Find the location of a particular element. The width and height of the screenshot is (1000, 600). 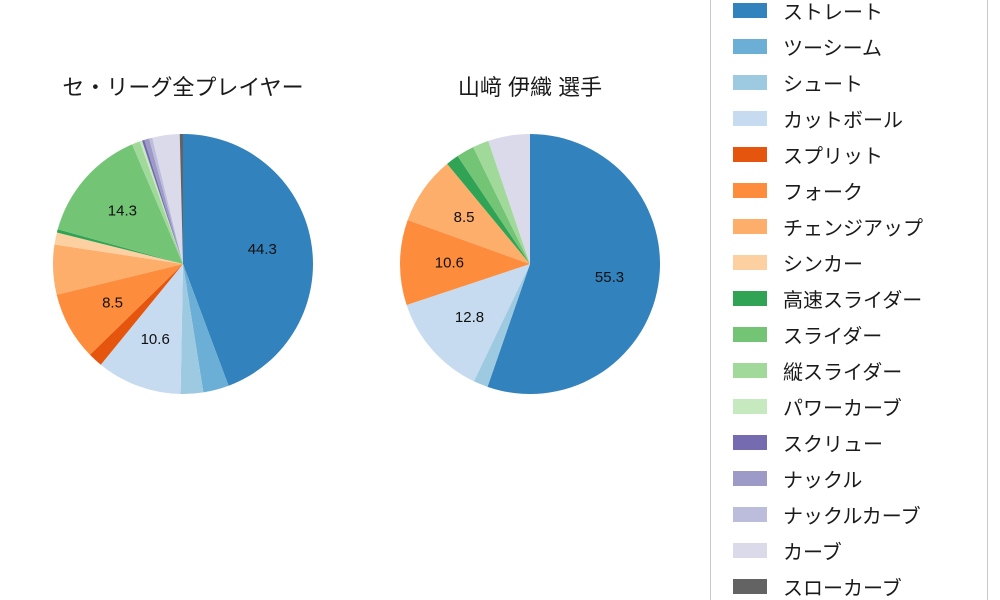

legend-item: ツーシーム is located at coordinates (860, 47).